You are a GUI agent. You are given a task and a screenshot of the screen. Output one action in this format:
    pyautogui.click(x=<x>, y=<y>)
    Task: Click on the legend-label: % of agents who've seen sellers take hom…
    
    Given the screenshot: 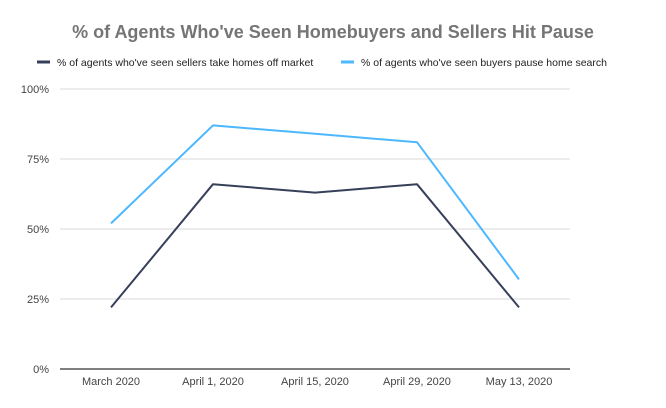 What is the action you would take?
    pyautogui.click(x=185, y=63)
    